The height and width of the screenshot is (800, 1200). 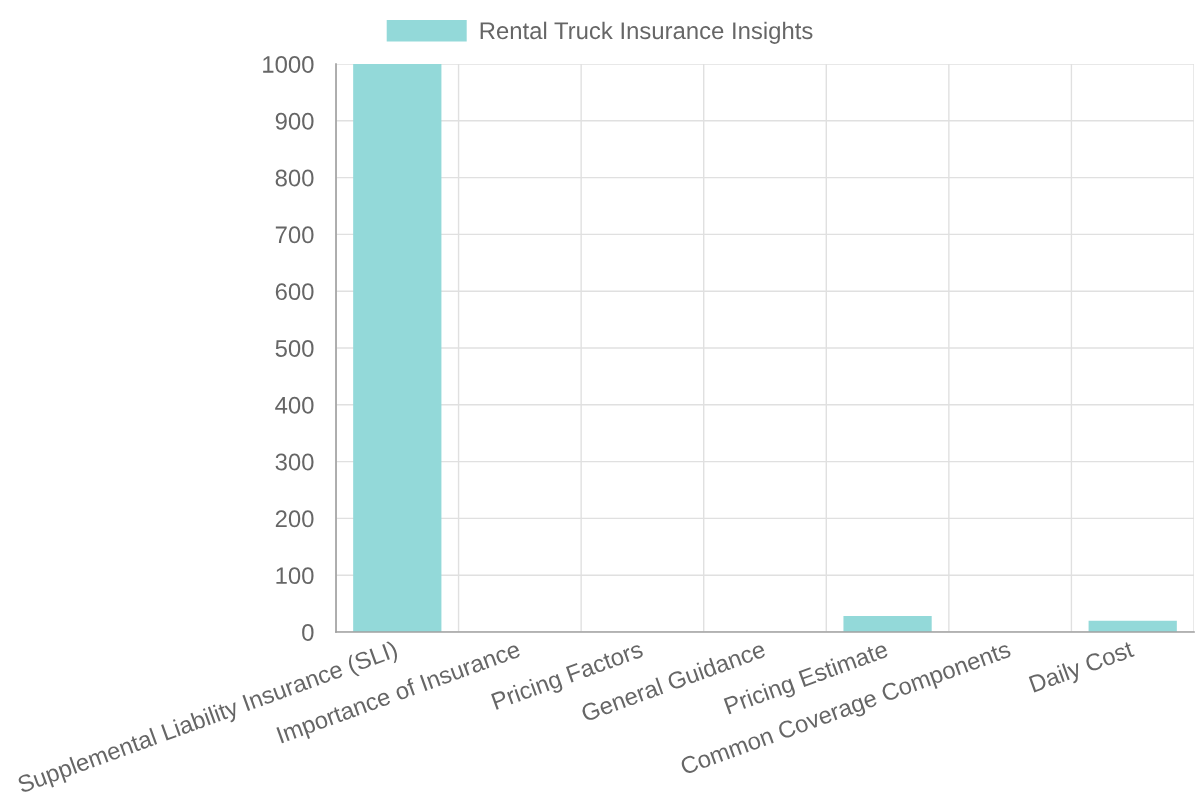 I want to click on y-tick-label: 900, so click(x=294, y=121).